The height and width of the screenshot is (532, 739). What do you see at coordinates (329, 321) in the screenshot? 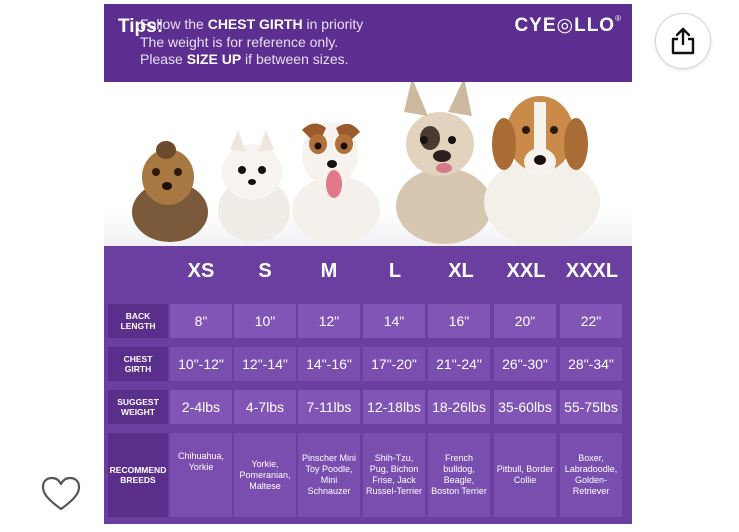
I see `cell-back-length-m: 12"` at bounding box center [329, 321].